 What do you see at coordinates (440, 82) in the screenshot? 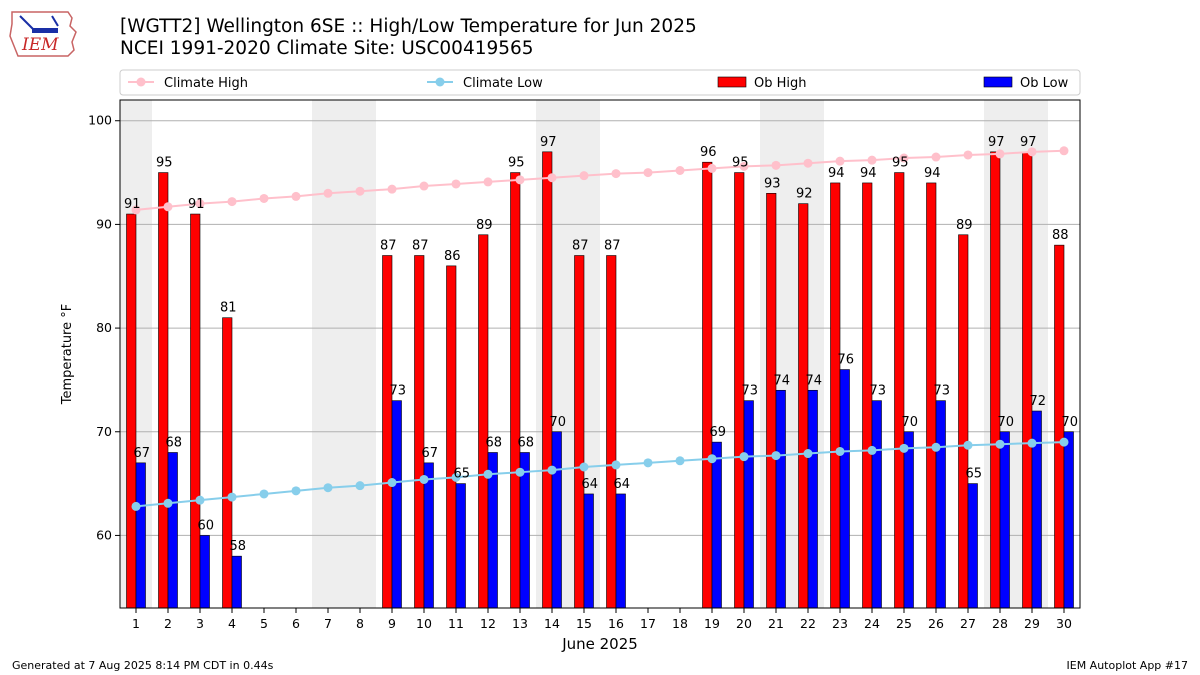
I see `legend-climate-low-marker` at bounding box center [440, 82].